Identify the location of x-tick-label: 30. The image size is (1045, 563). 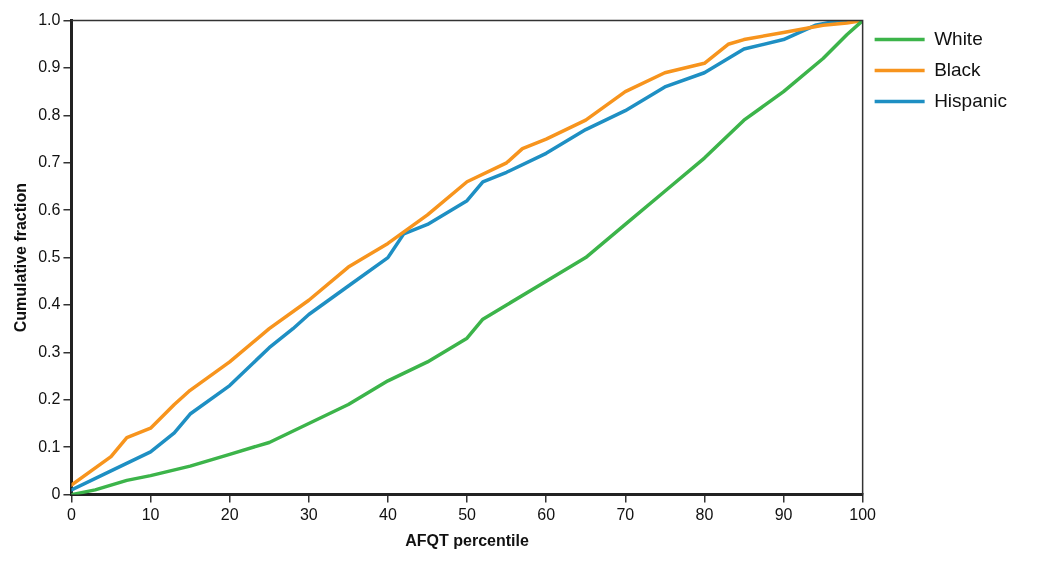
(308, 514).